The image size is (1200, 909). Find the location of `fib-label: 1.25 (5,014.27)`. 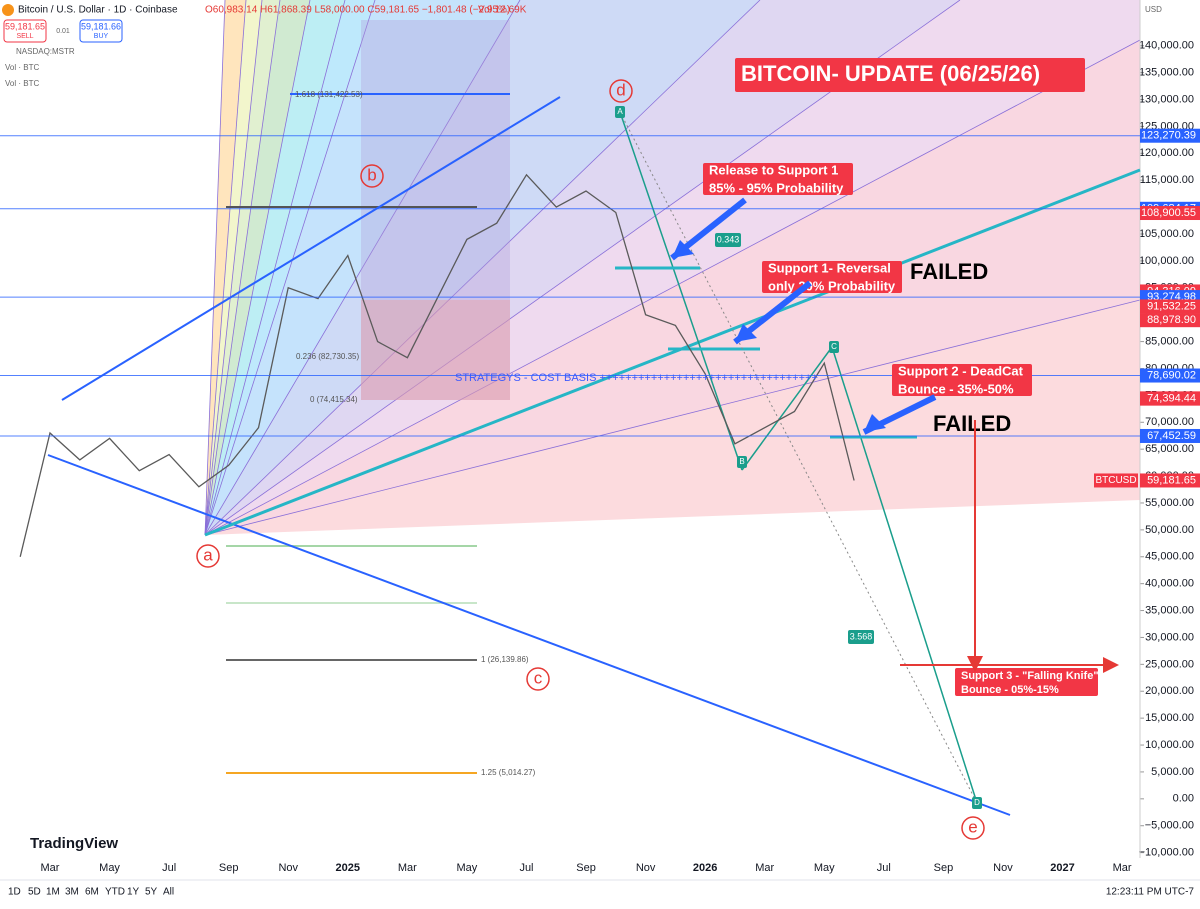

fib-label: 1.25 (5,014.27) is located at coordinates (508, 772).